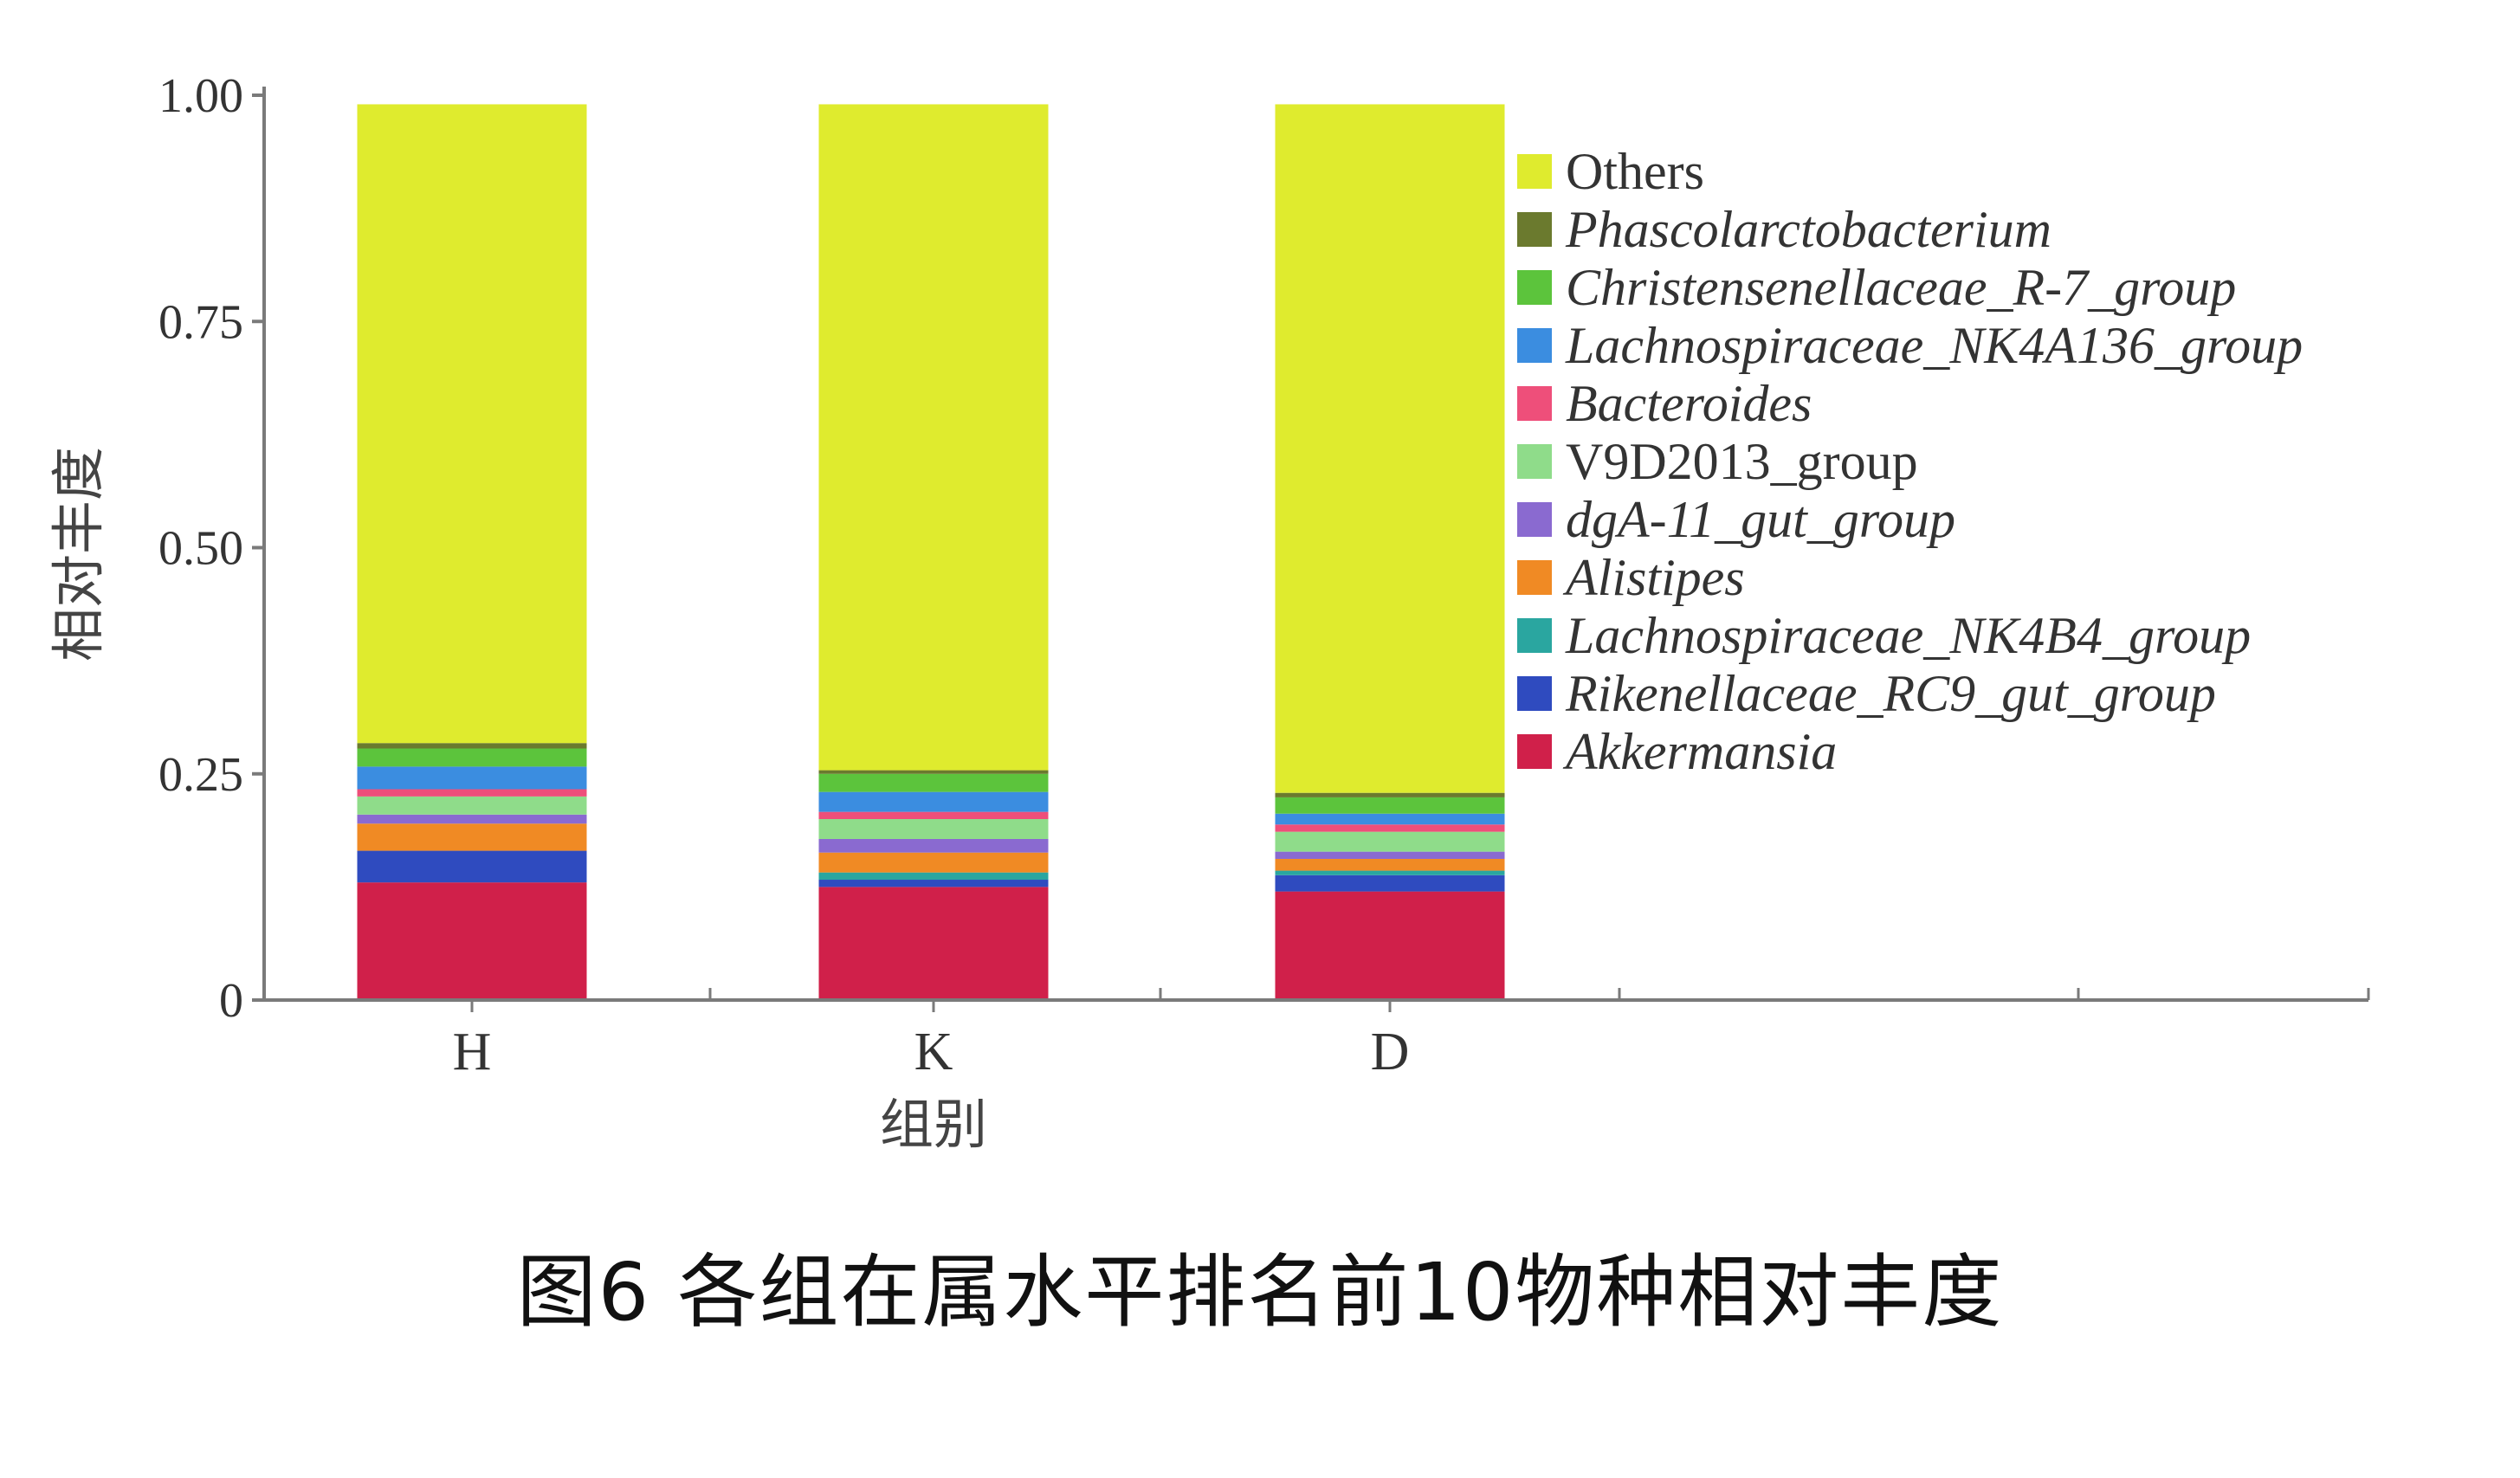 This screenshot has height=1478, width=2520. What do you see at coordinates (1390, 794) in the screenshot?
I see `bar-segment-D-phascolarctobacterium` at bounding box center [1390, 794].